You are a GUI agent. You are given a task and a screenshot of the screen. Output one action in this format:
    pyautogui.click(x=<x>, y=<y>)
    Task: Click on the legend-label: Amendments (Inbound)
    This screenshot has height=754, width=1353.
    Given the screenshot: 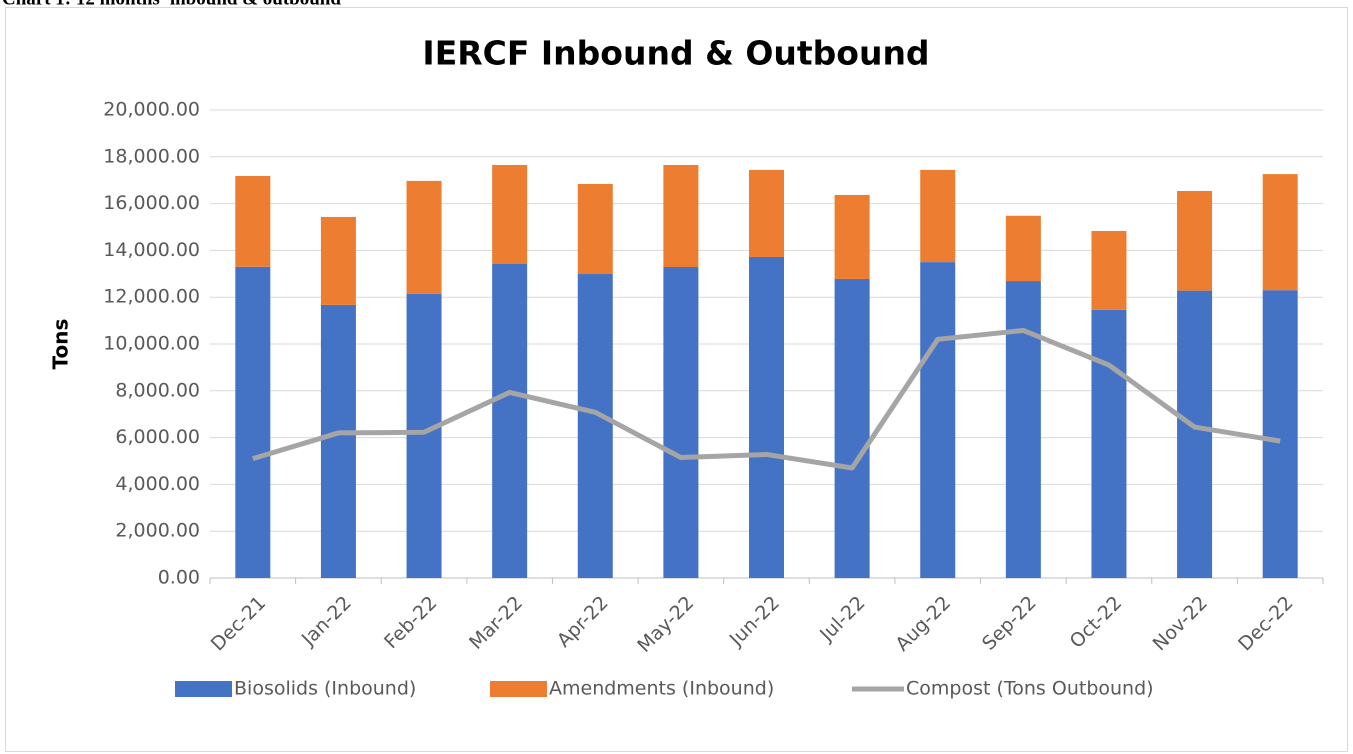 What is the action you would take?
    pyautogui.click(x=661, y=689)
    